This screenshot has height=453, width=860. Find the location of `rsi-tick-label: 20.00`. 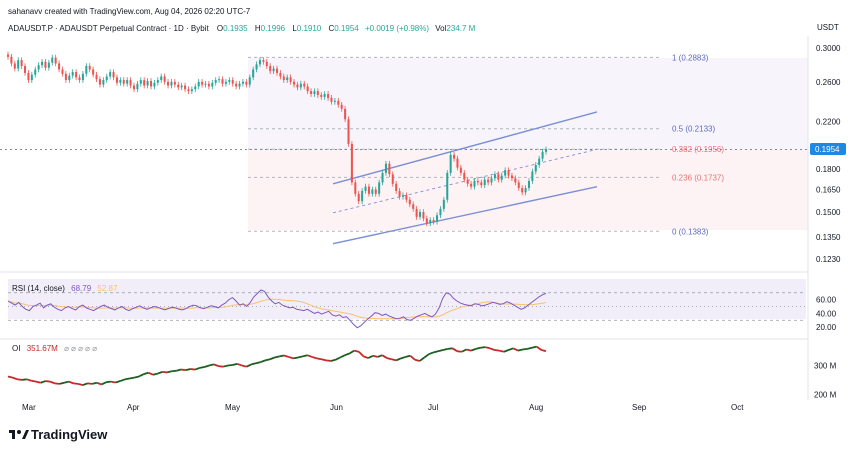

rsi-tick-label: 20.00 is located at coordinates (826, 327).